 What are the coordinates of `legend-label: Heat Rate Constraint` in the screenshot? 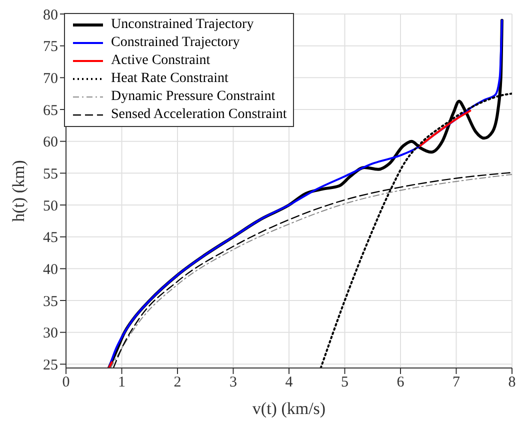 It's located at (169, 79).